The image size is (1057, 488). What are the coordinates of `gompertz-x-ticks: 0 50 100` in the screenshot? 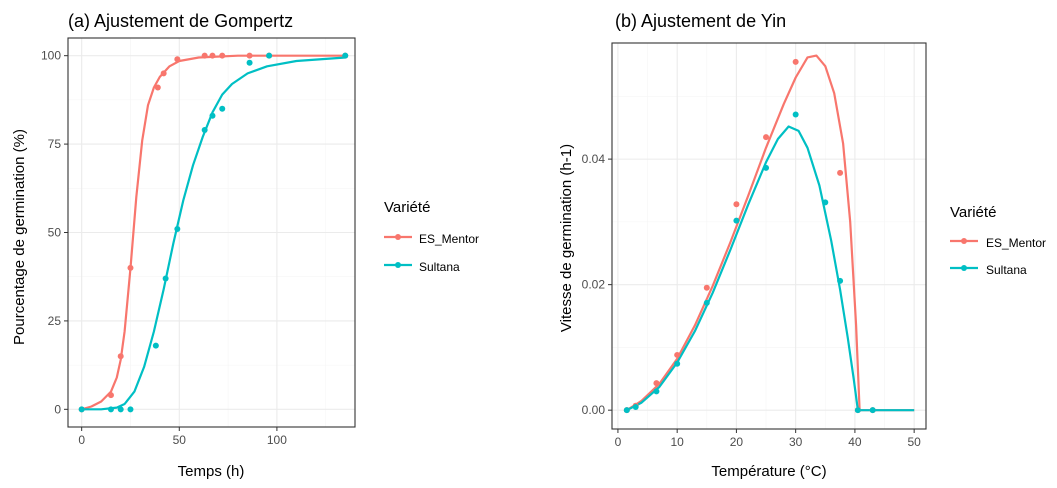 It's located at (182, 437).